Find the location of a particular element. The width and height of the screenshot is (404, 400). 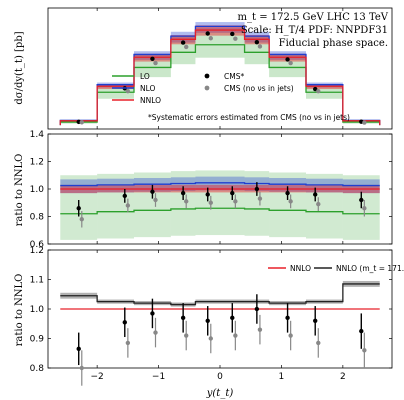

y-tick-label-4: 1.4 is located at coordinates (37, 135).